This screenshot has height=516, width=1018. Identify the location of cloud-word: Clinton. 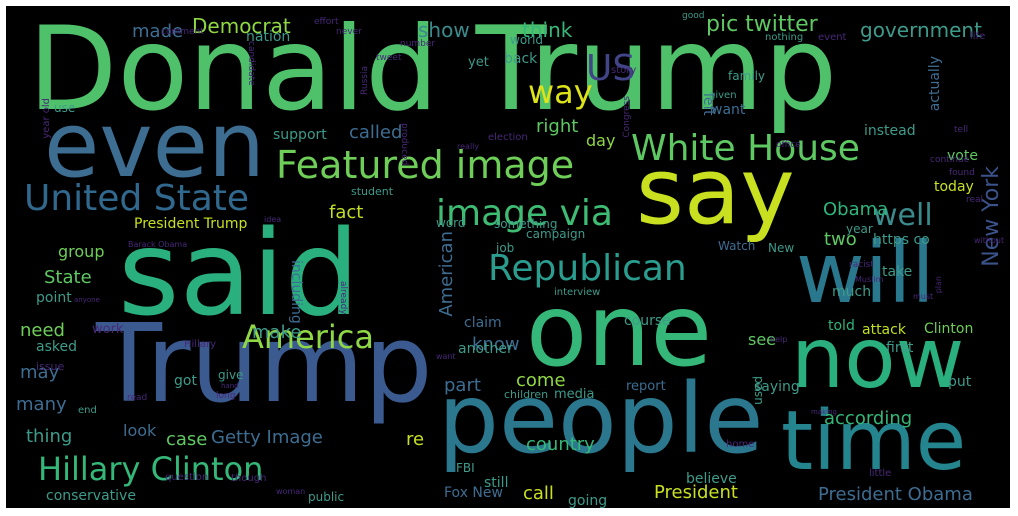
(949, 329).